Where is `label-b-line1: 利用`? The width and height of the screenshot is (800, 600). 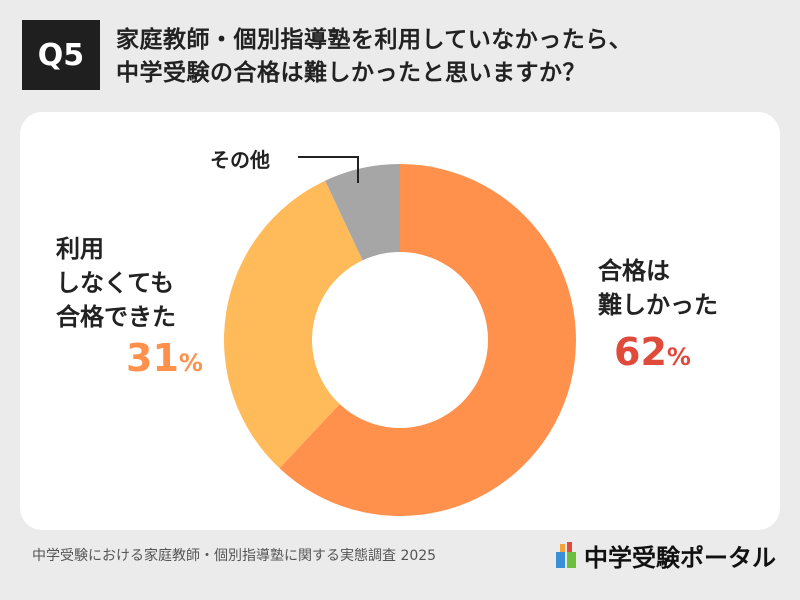
label-b-line1: 利用 is located at coordinates (80, 249).